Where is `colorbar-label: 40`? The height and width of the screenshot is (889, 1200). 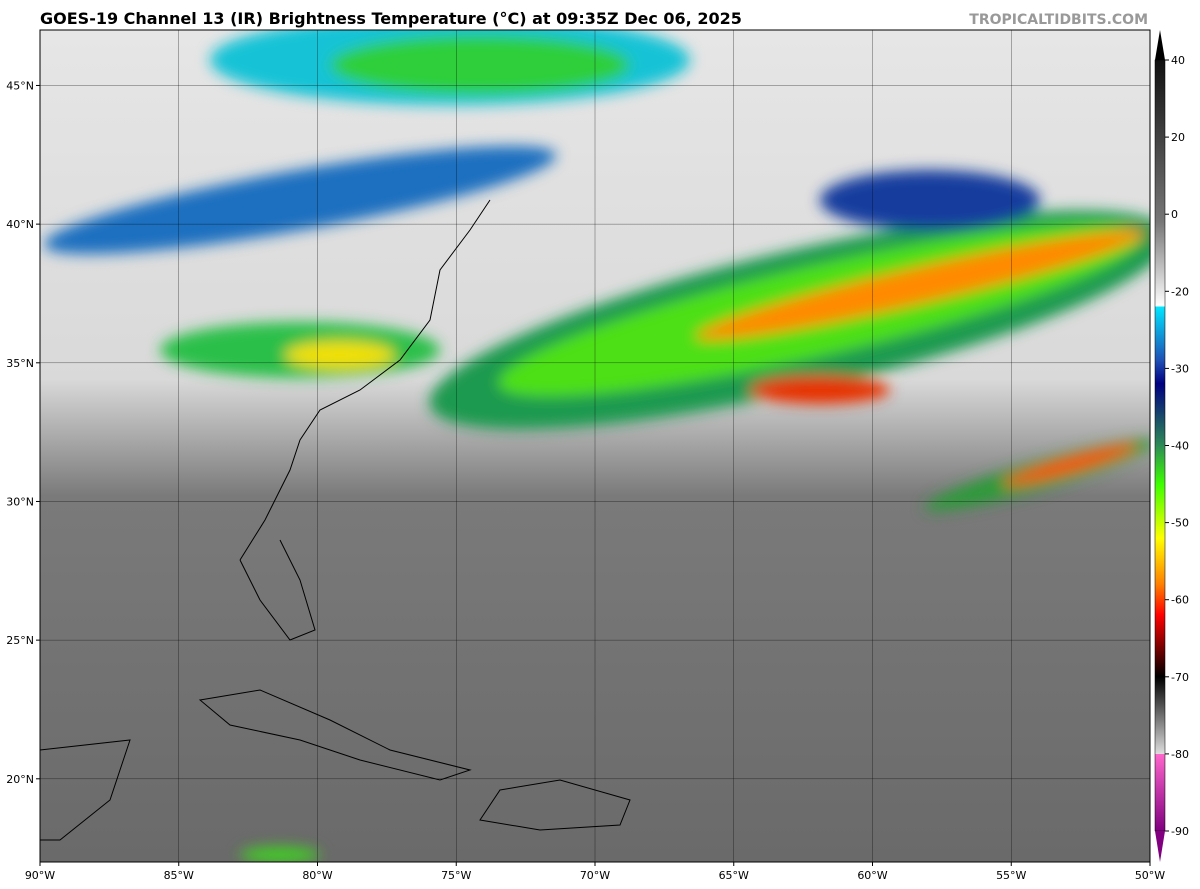 colorbar-label: 40 is located at coordinates (1178, 60).